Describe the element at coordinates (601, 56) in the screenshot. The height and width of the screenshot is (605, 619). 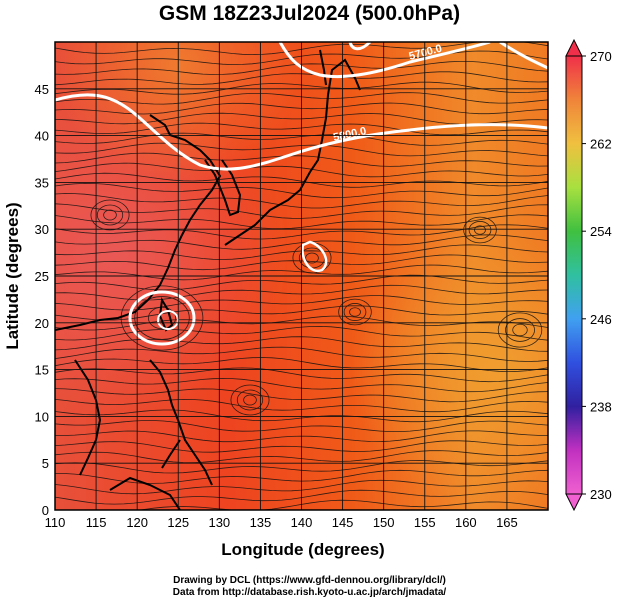
I see `colorbar-tick-label: 270` at that location.